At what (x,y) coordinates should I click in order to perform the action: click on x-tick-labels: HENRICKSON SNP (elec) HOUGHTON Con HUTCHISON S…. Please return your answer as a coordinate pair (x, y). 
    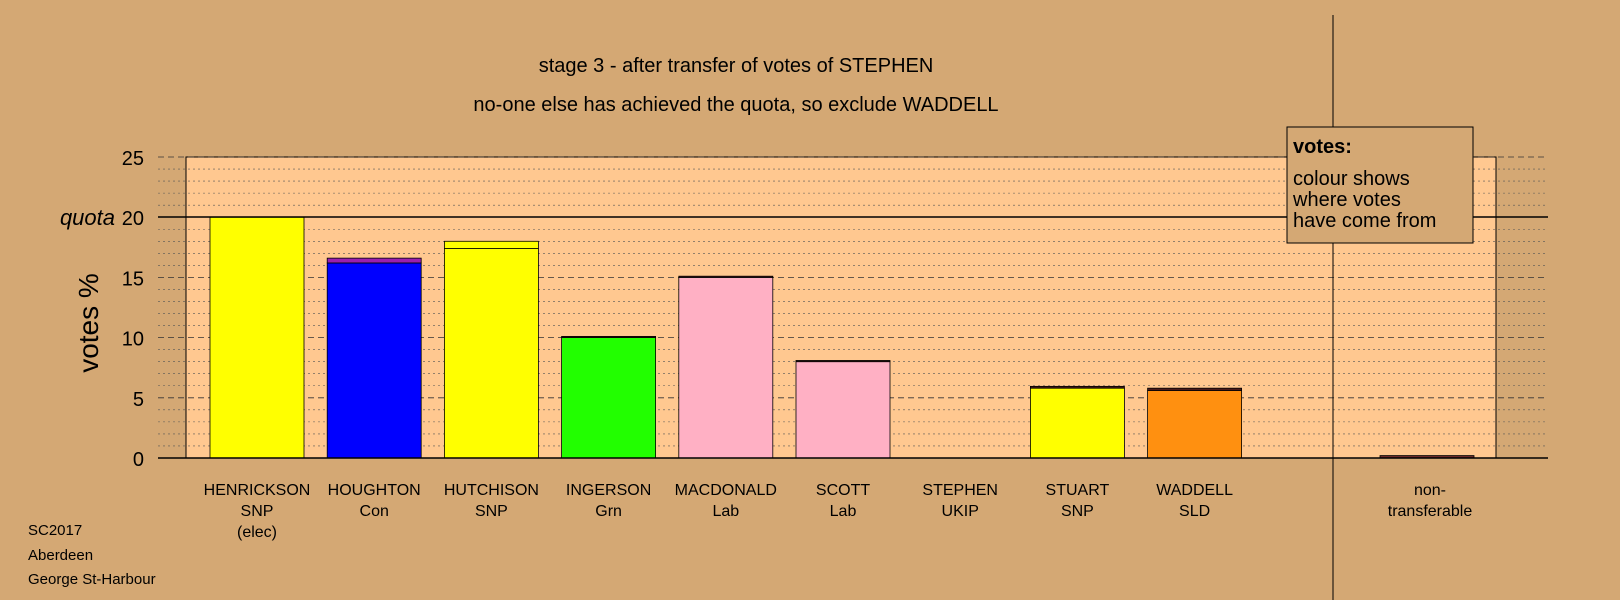
    Looking at the image, I should click on (838, 511).